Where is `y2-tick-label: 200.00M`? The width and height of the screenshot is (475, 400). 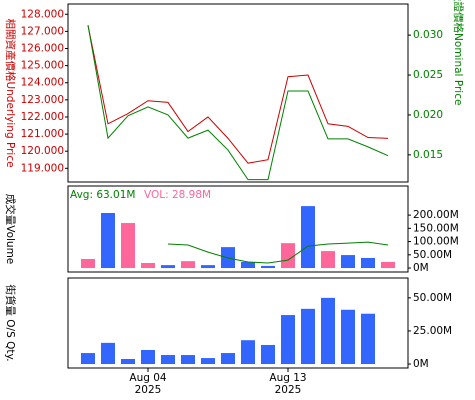 y2-tick-label: 200.00M is located at coordinates (436, 215).